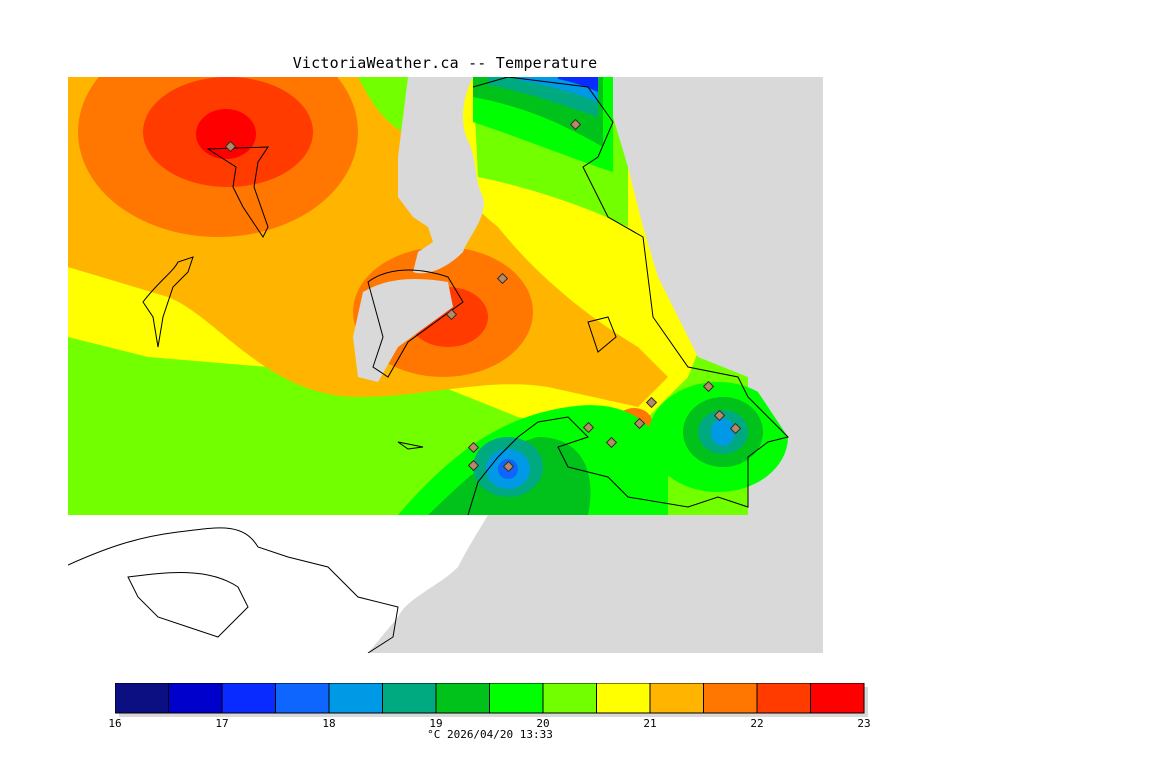 The height and width of the screenshot is (768, 1152). What do you see at coordinates (864, 723) in the screenshot?
I see `colorbar-tick-label: 23` at bounding box center [864, 723].